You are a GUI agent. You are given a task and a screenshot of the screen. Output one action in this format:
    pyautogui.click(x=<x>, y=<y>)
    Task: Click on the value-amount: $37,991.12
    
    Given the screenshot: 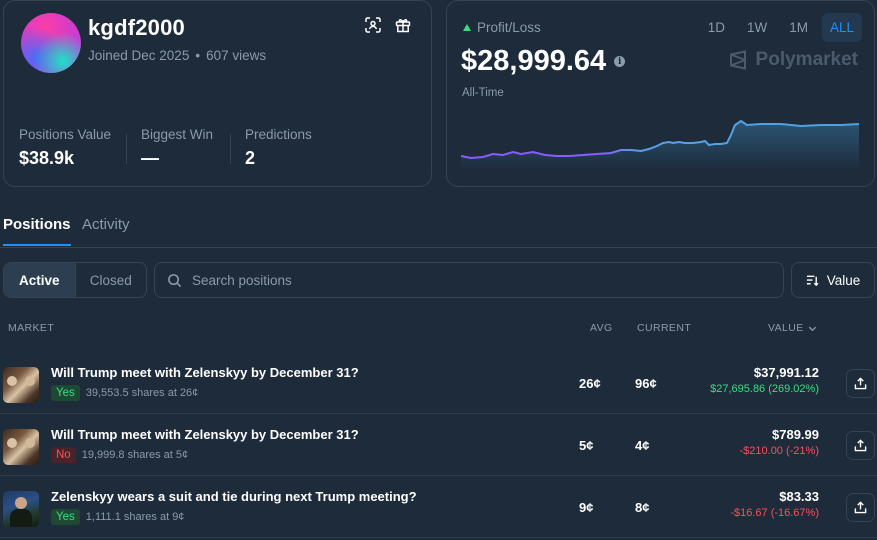 What is the action you would take?
    pyautogui.click(x=786, y=372)
    